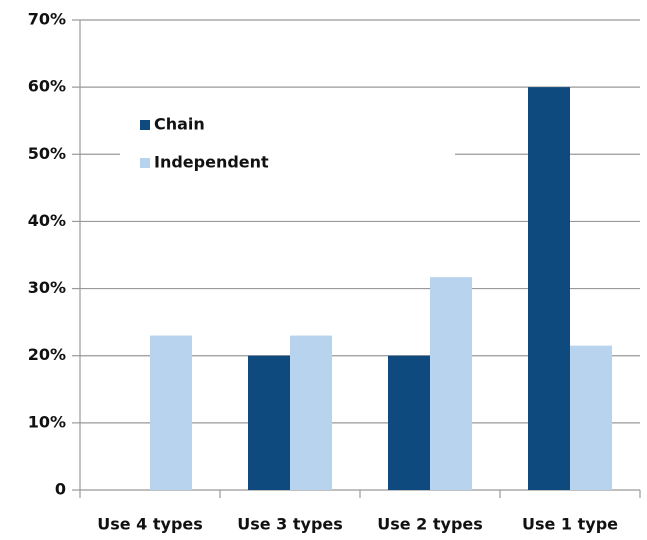 The height and width of the screenshot is (540, 647). Describe the element at coordinates (430, 524) in the screenshot. I see `x-tick-label: Use 2 types` at that location.